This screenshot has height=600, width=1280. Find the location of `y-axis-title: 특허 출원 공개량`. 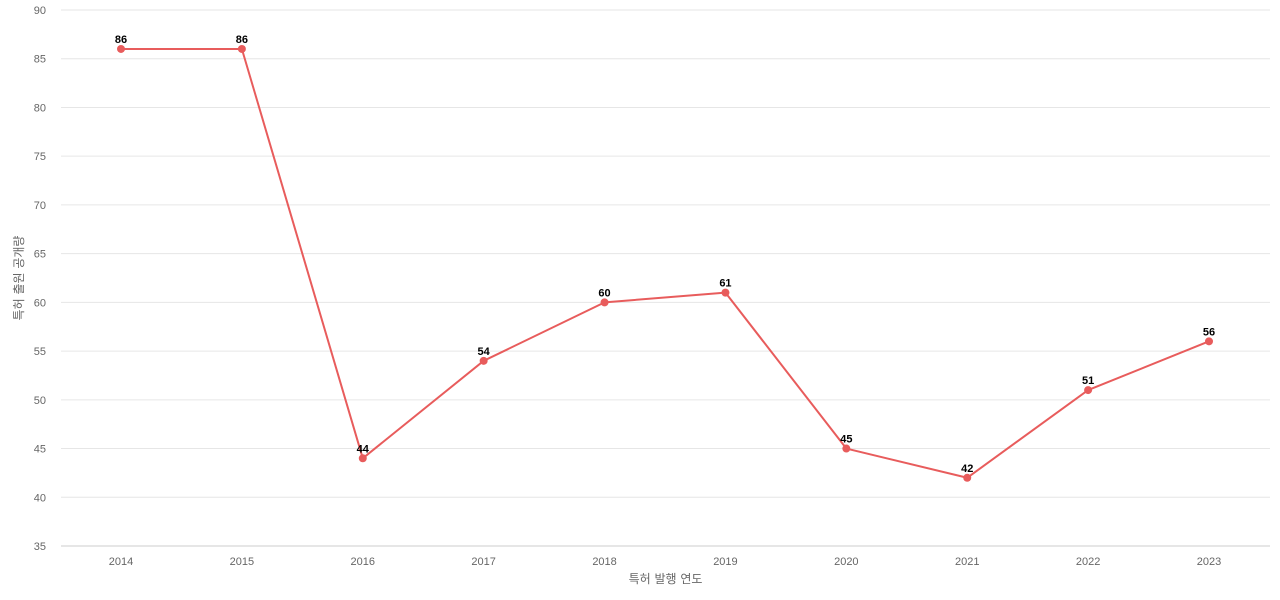

y-axis-title: 특허 출원 공개량 is located at coordinates (19, 278).